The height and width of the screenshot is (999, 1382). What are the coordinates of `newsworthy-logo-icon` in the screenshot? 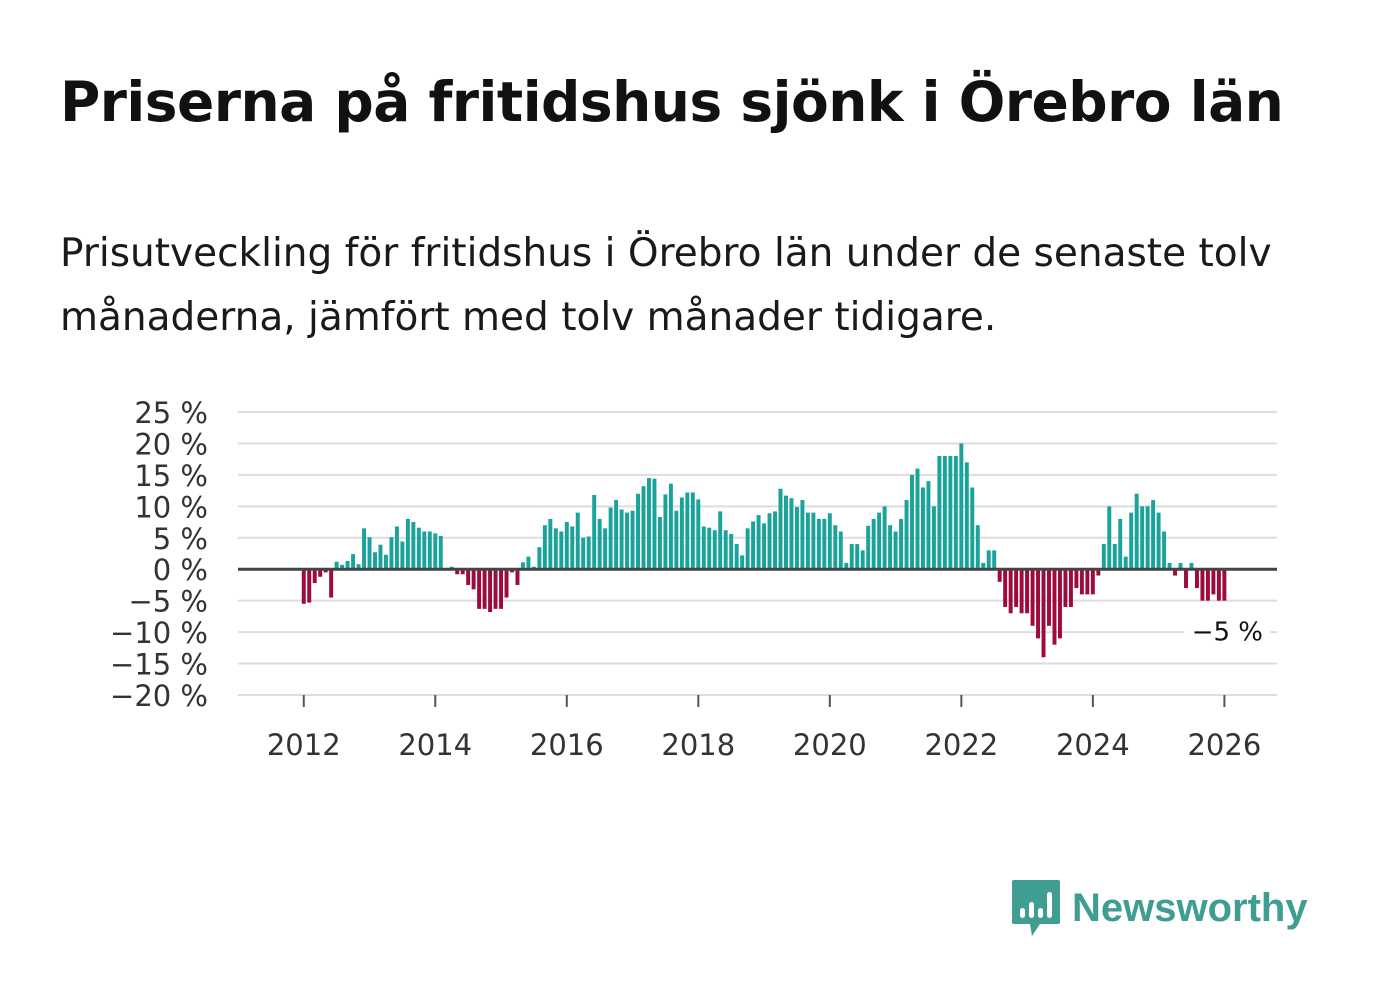 It's located at (1036, 908).